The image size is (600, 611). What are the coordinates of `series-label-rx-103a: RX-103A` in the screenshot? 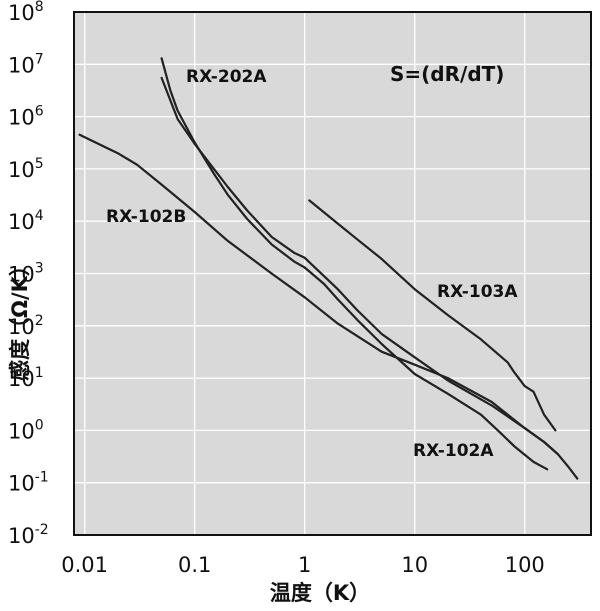 It's located at (477, 292).